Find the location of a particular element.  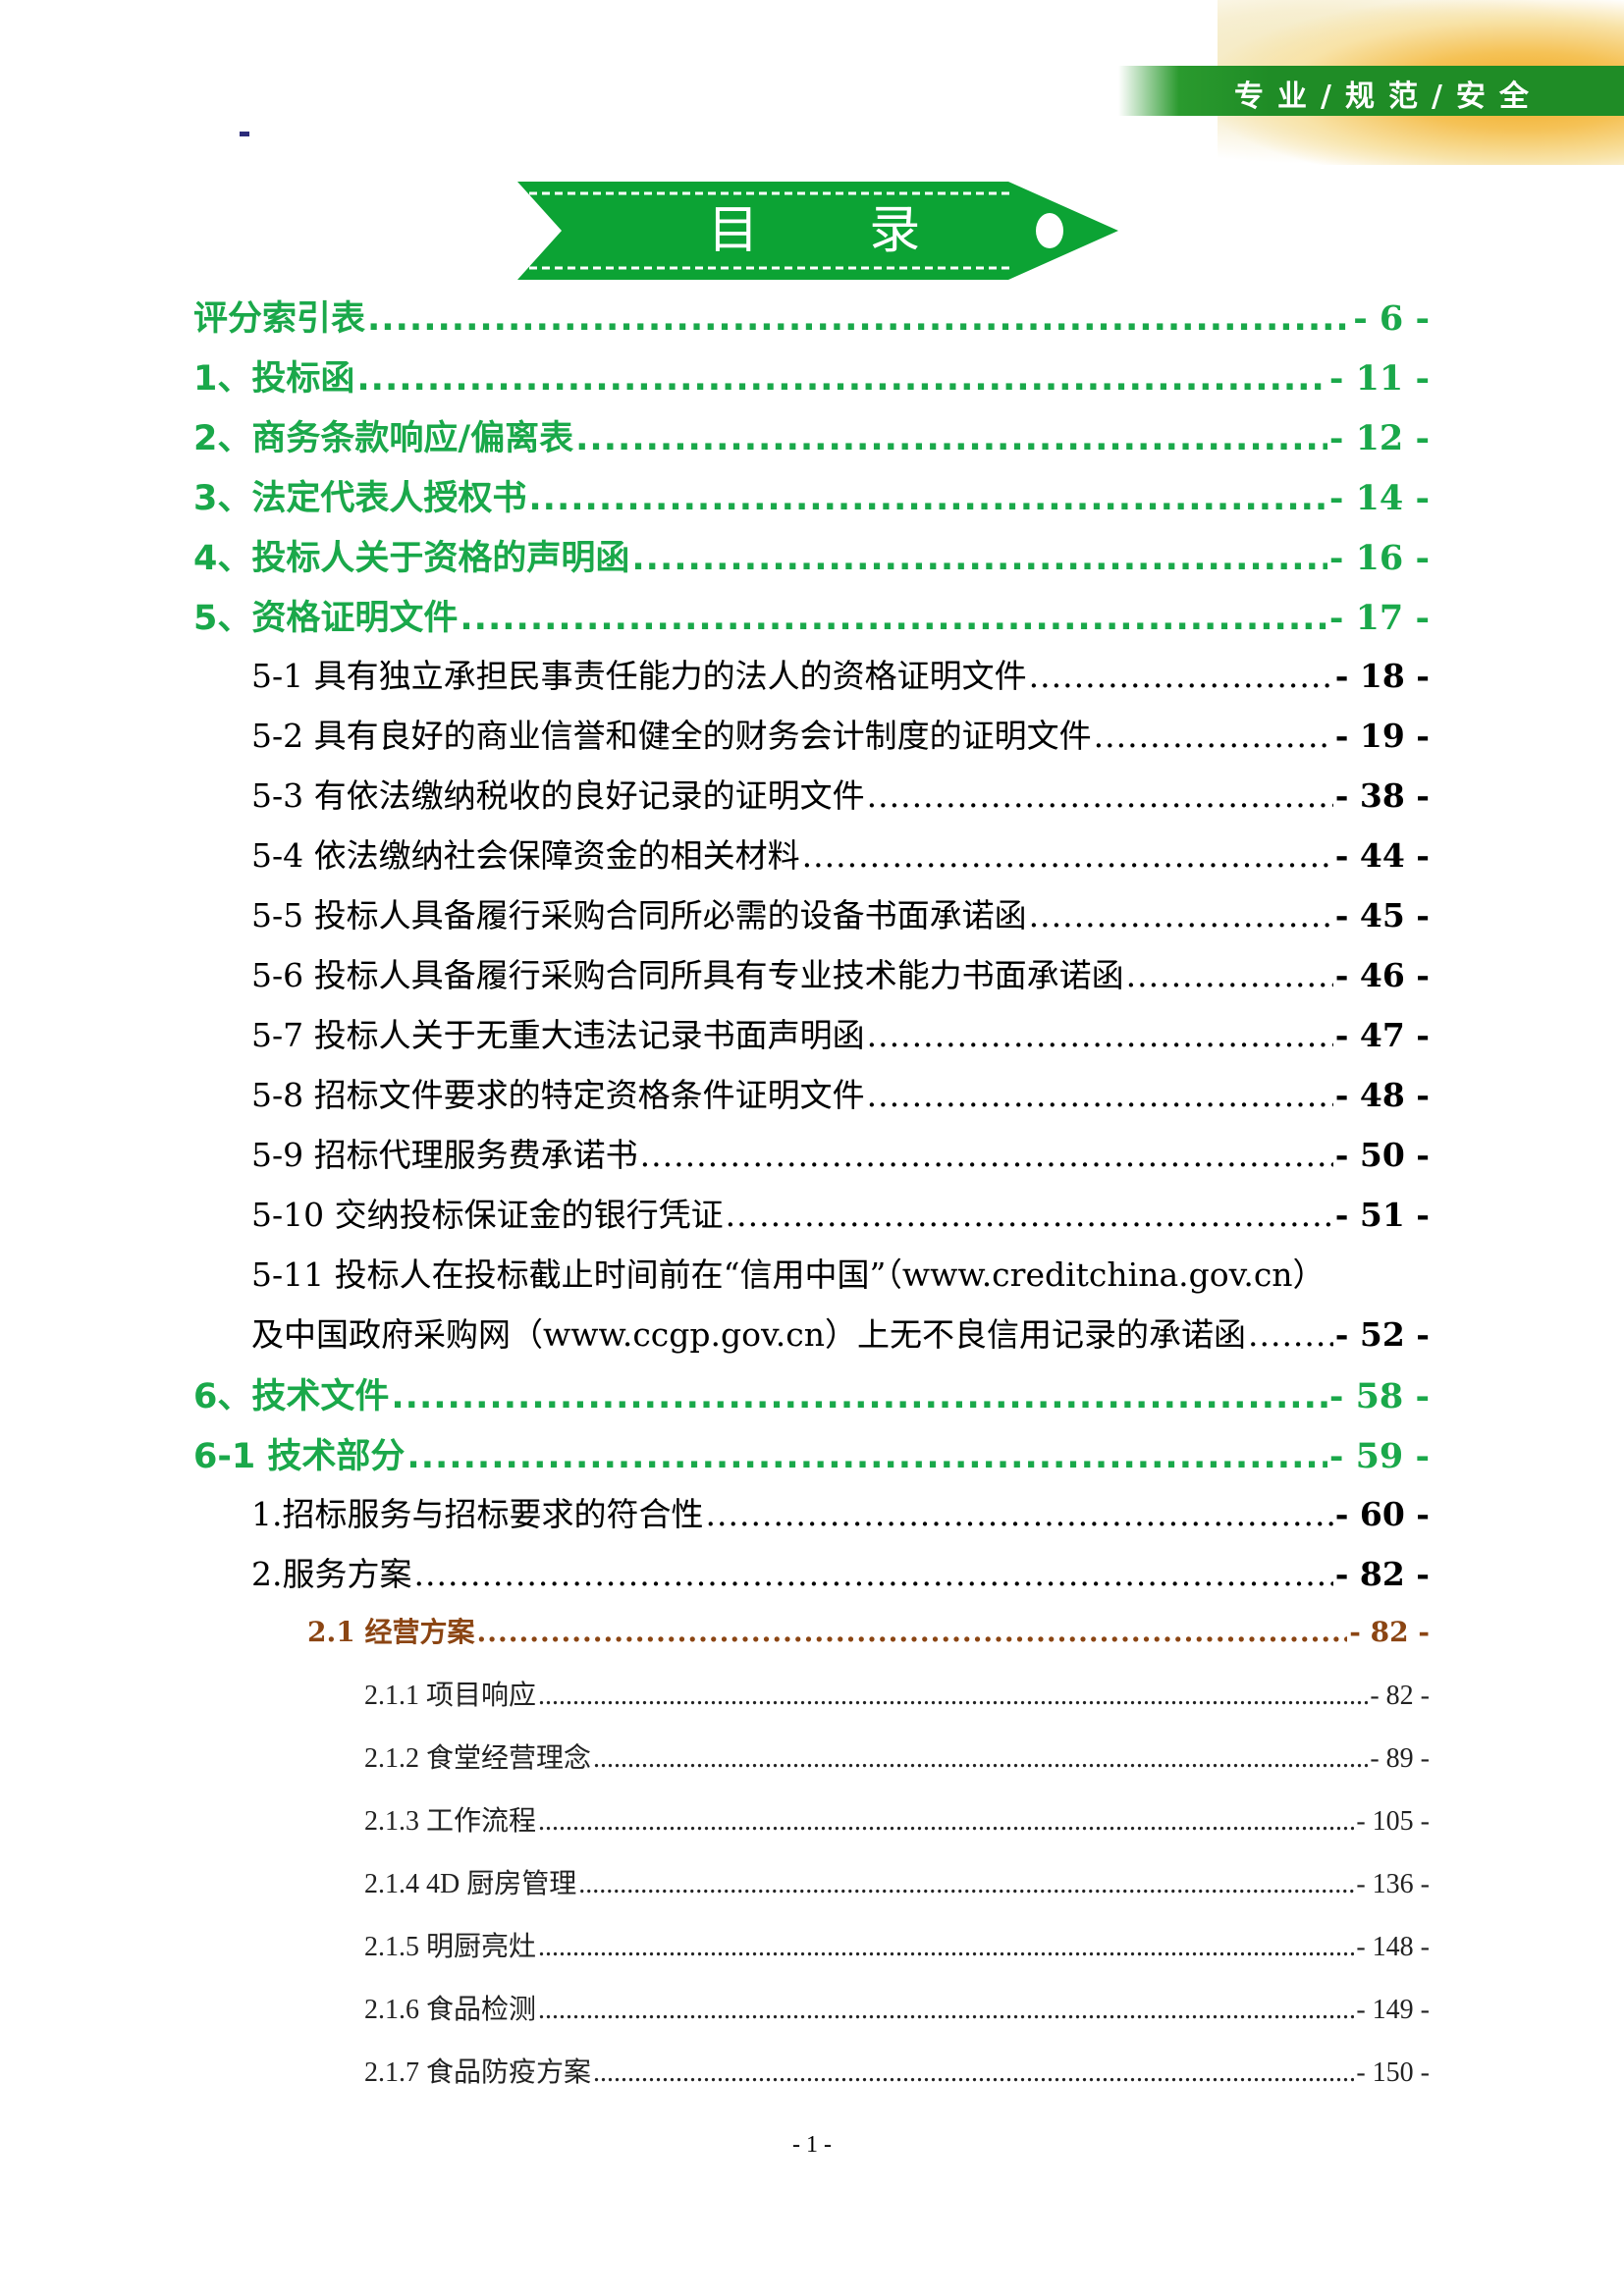

toc-entry-page: - 46 - is located at coordinates (1382, 975).